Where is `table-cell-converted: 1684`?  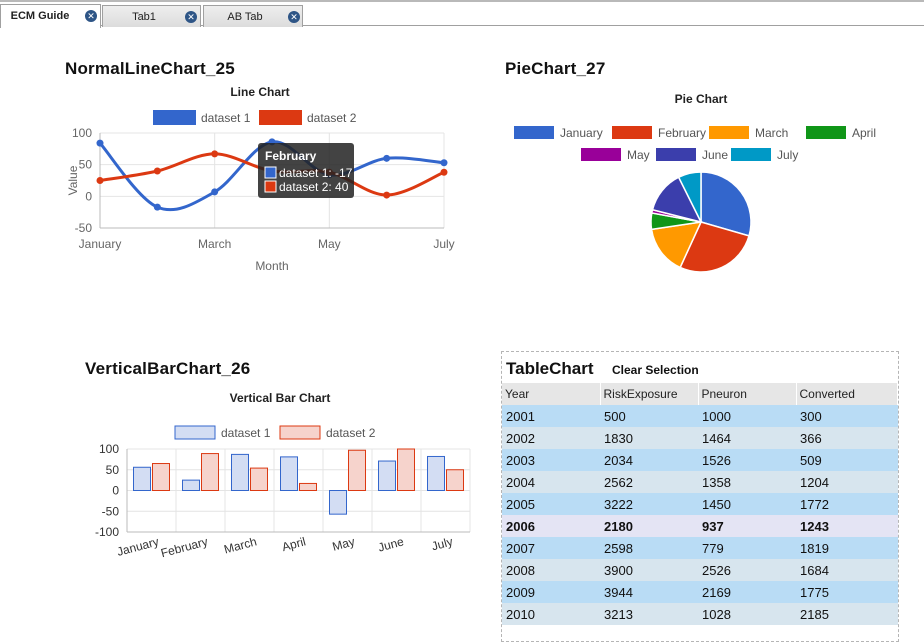
table-cell-converted: 1684 is located at coordinates (847, 570).